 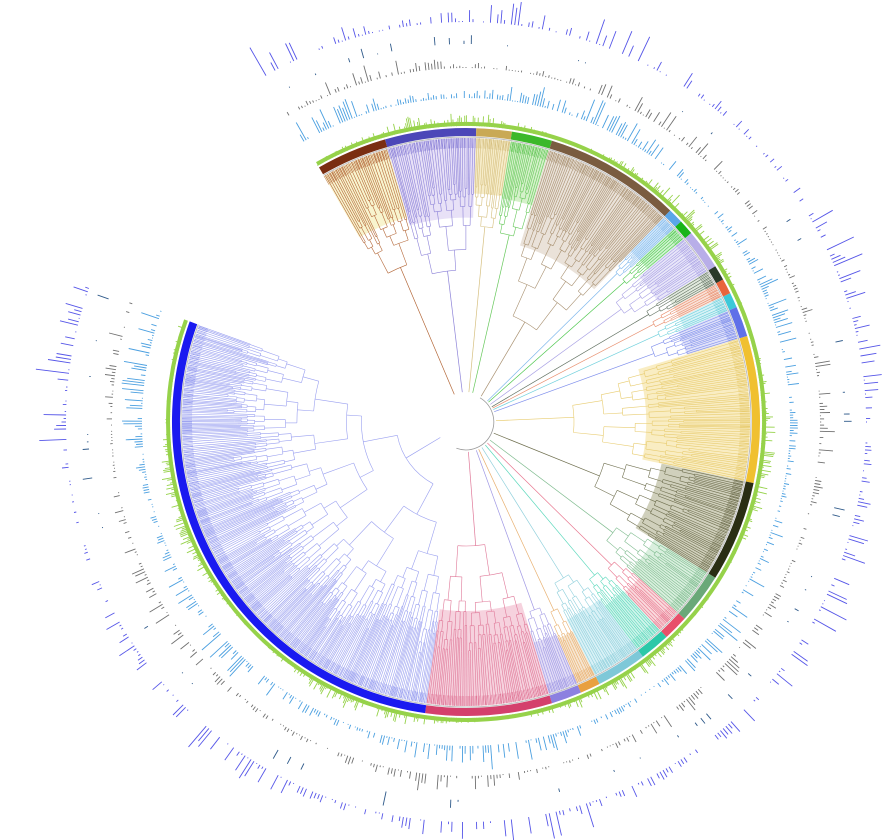 I want to click on clade-13-leaf, so click(x=710, y=506).